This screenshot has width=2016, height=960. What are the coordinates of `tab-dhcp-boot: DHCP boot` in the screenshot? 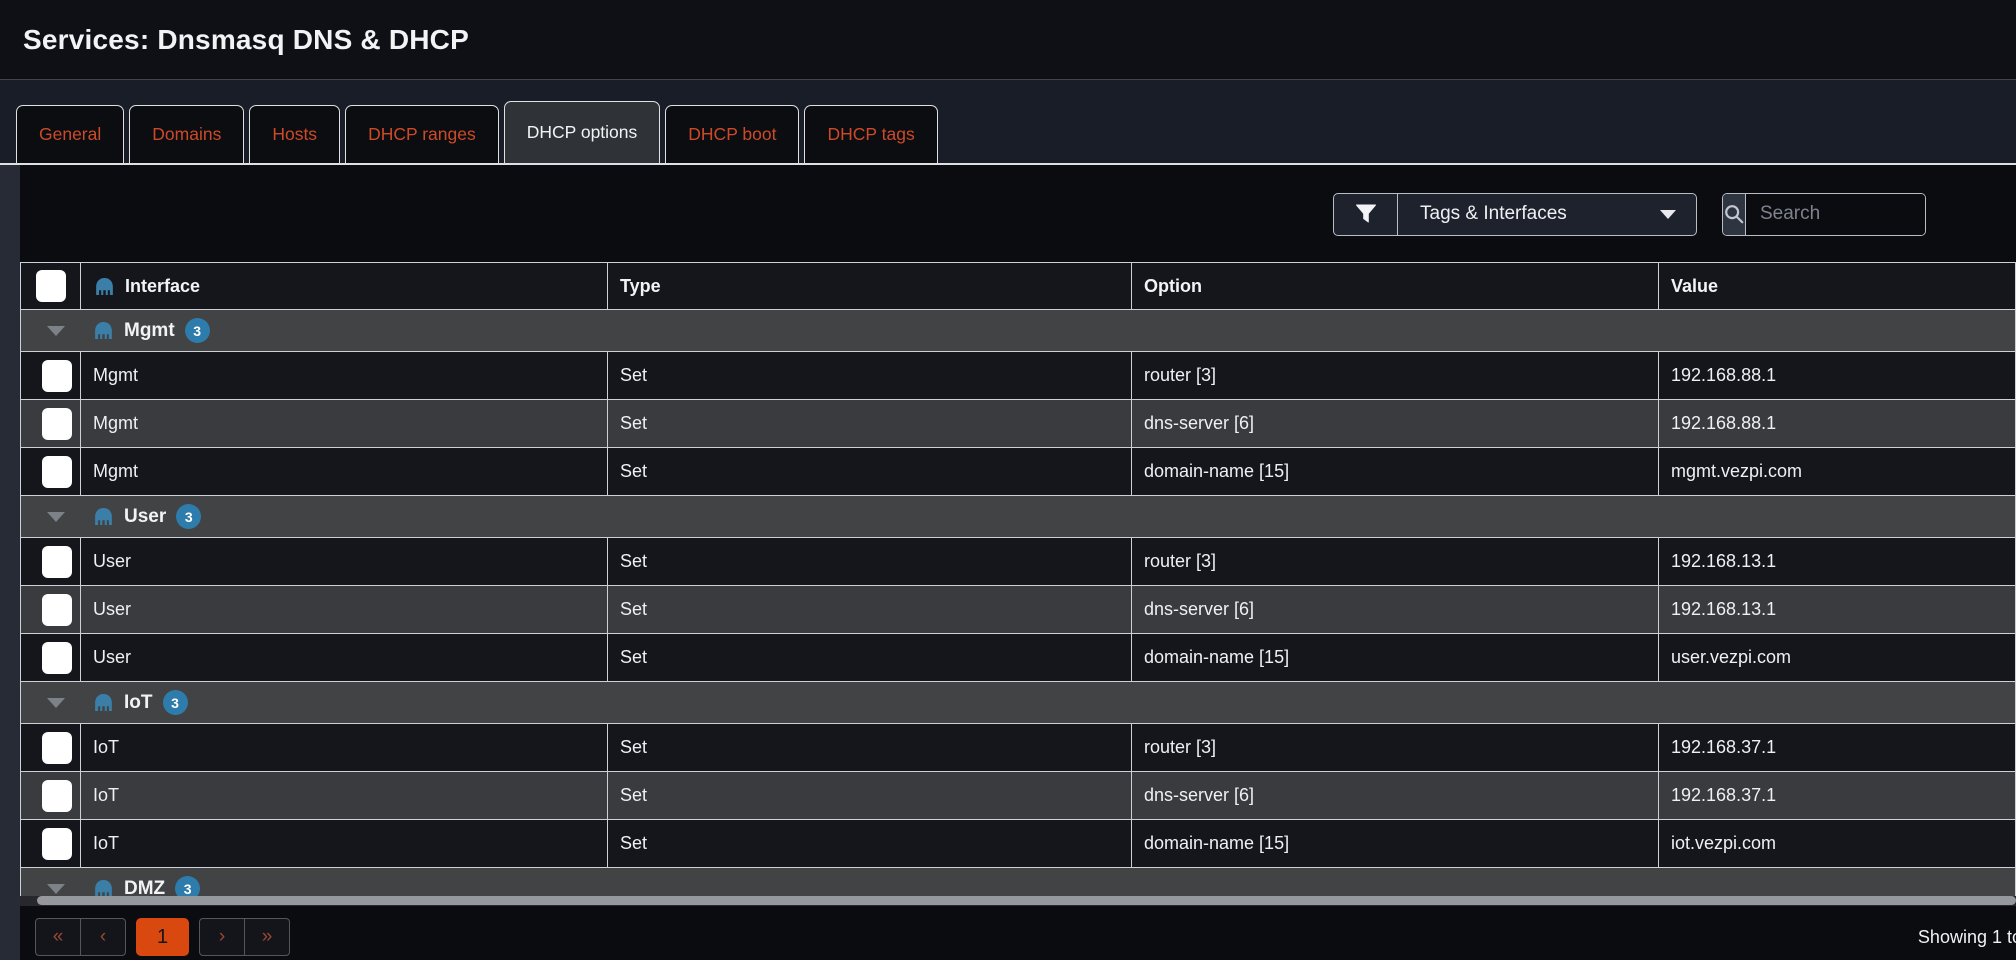 It's located at (732, 134).